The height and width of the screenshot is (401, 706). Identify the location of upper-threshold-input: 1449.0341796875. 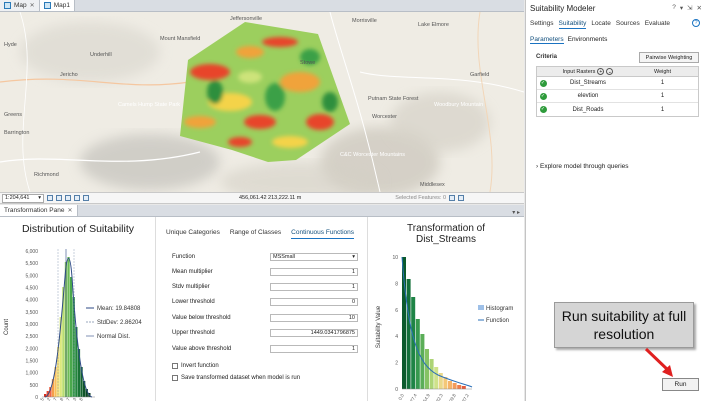
(314, 333).